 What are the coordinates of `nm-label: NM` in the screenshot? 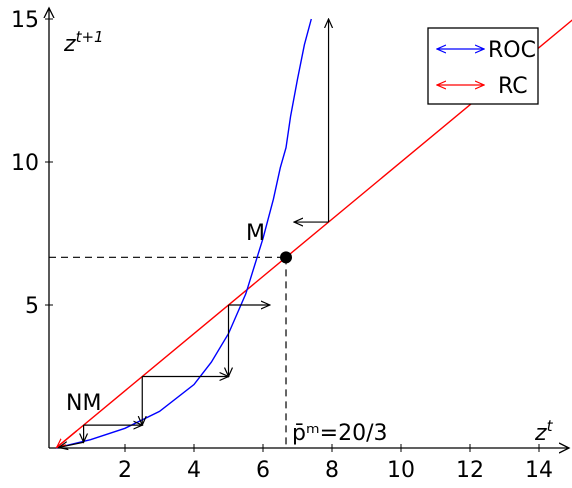 It's located at (83, 403).